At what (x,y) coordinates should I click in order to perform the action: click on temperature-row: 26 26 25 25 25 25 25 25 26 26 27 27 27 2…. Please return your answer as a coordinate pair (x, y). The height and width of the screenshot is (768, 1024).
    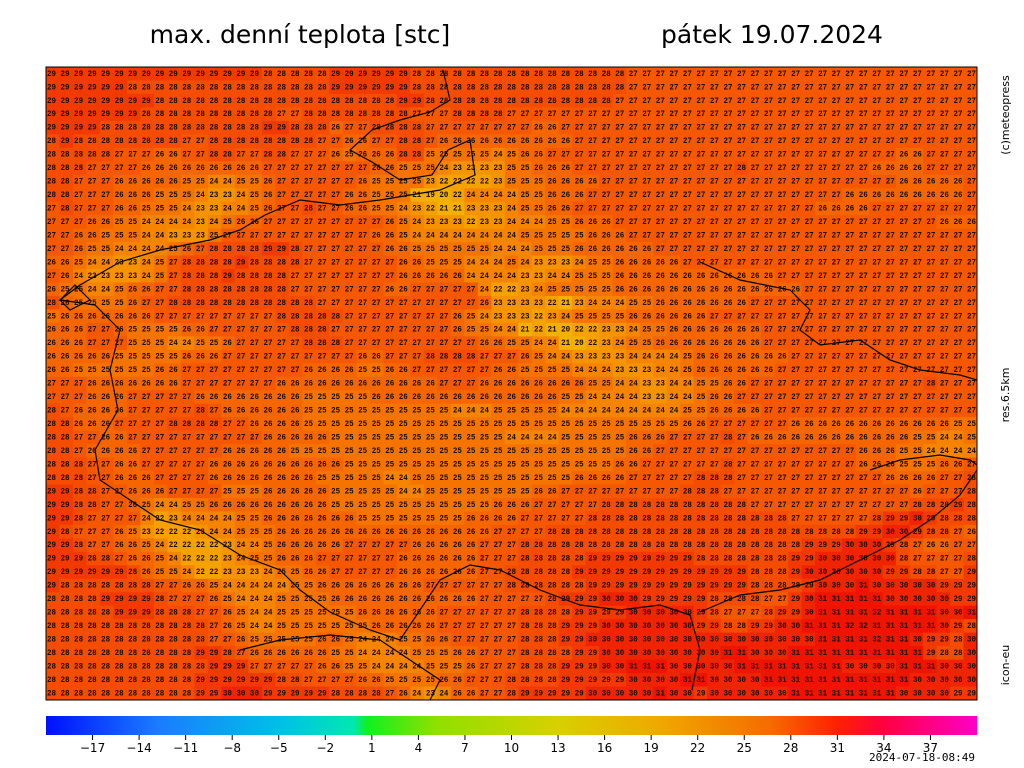
    Looking at the image, I should click on (511, 370).